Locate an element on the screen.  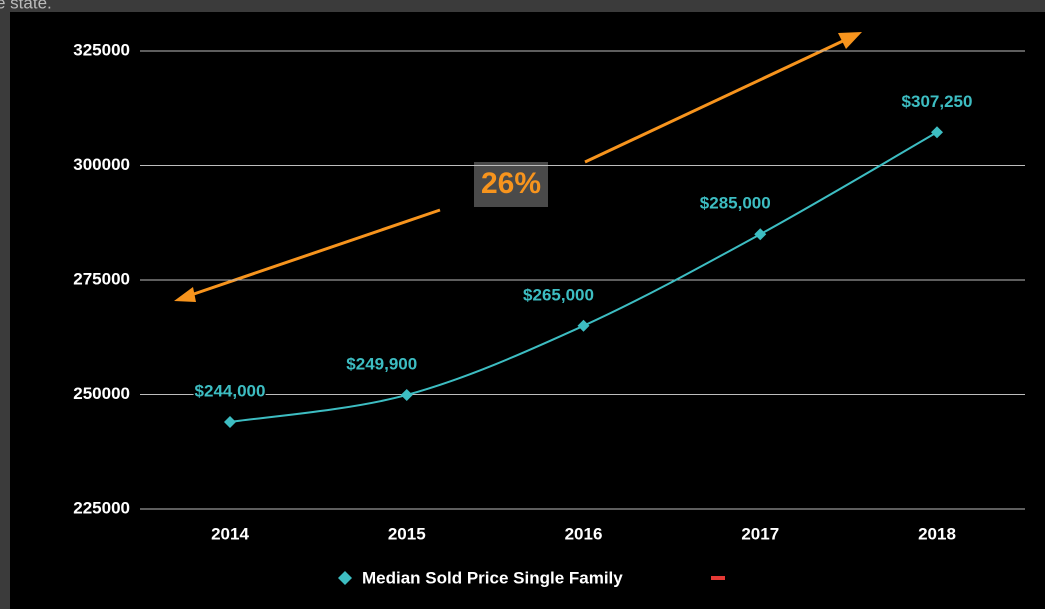
y-tick-label: 250000 is located at coordinates (101, 393).